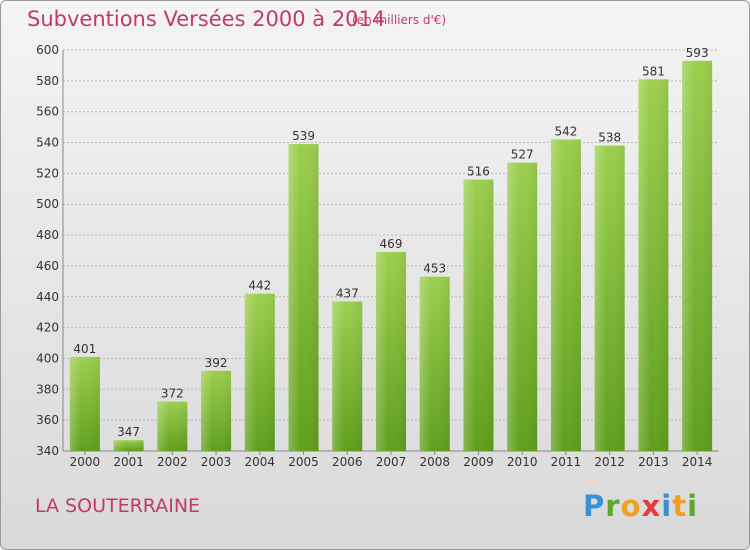 This screenshot has height=550, width=750. Describe the element at coordinates (303, 136) in the screenshot. I see `data-label: 539` at that location.